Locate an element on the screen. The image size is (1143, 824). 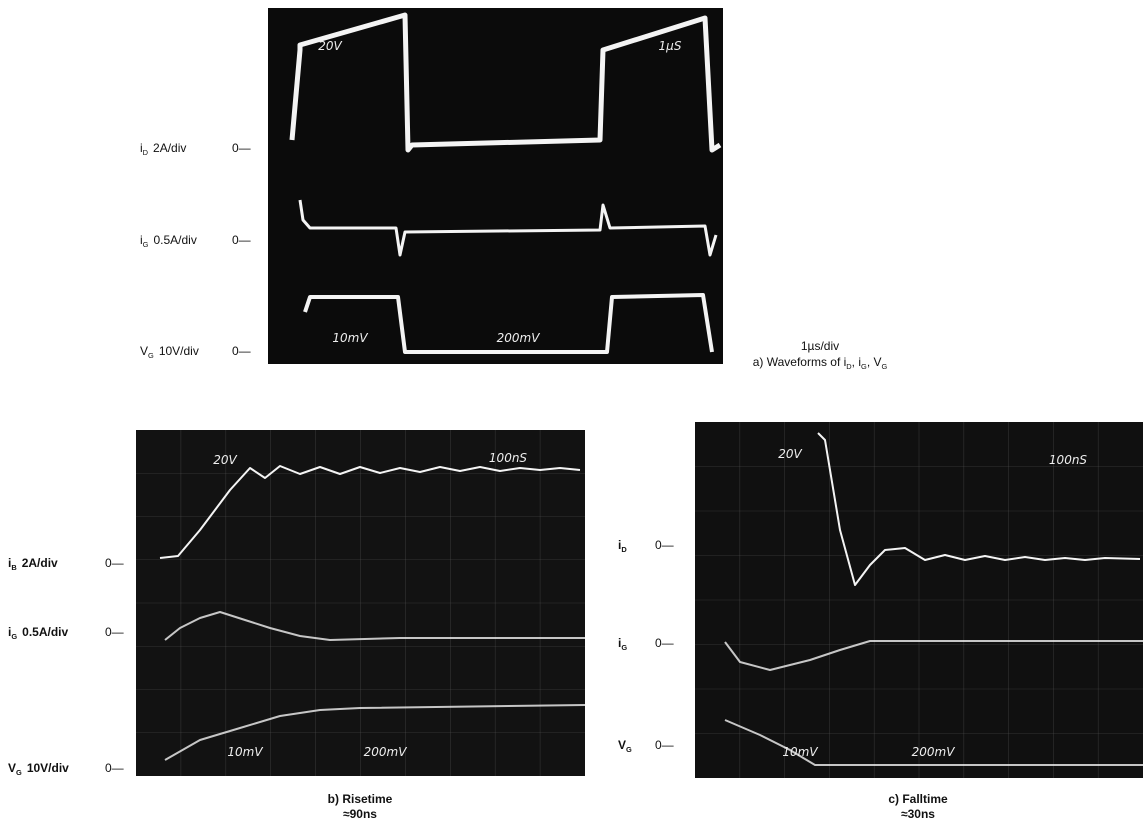
label: iB 2A/div is located at coordinates (33, 564).